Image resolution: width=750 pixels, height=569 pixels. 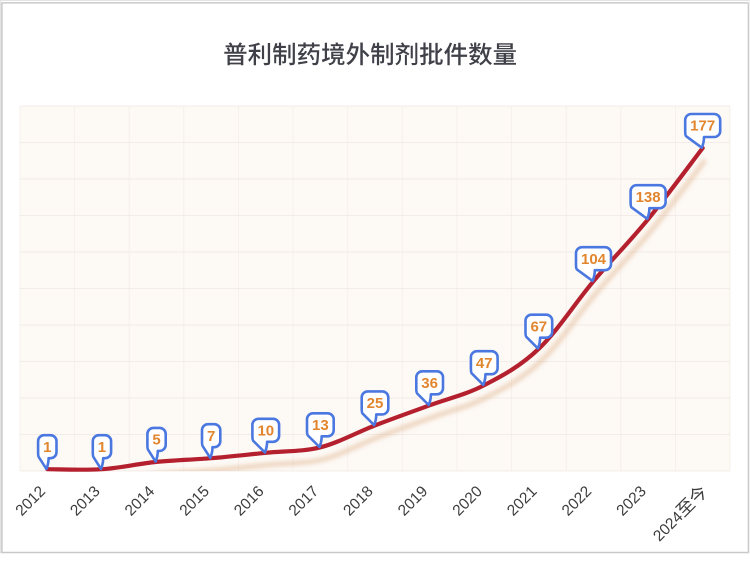 What do you see at coordinates (211, 436) in the screenshot?
I see `svg-text: 7` at bounding box center [211, 436].